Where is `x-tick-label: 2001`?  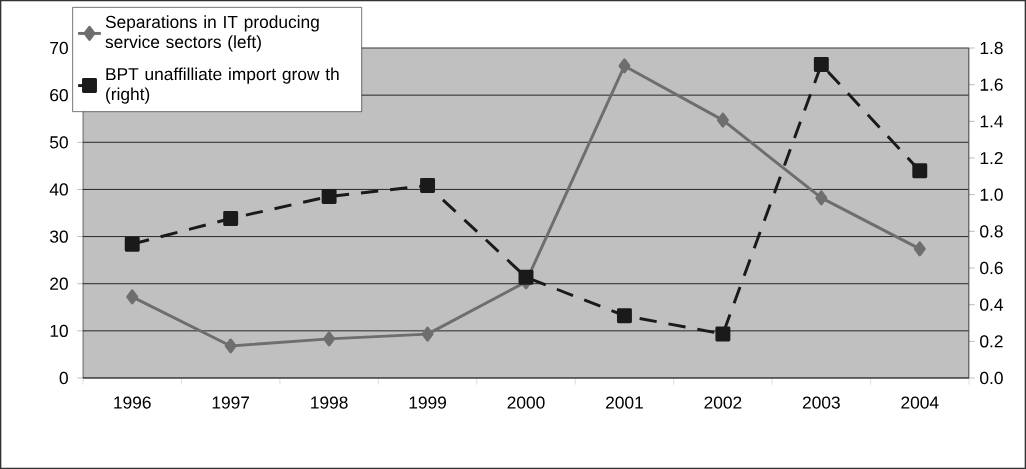
x-tick-label: 2001 is located at coordinates (624, 402).